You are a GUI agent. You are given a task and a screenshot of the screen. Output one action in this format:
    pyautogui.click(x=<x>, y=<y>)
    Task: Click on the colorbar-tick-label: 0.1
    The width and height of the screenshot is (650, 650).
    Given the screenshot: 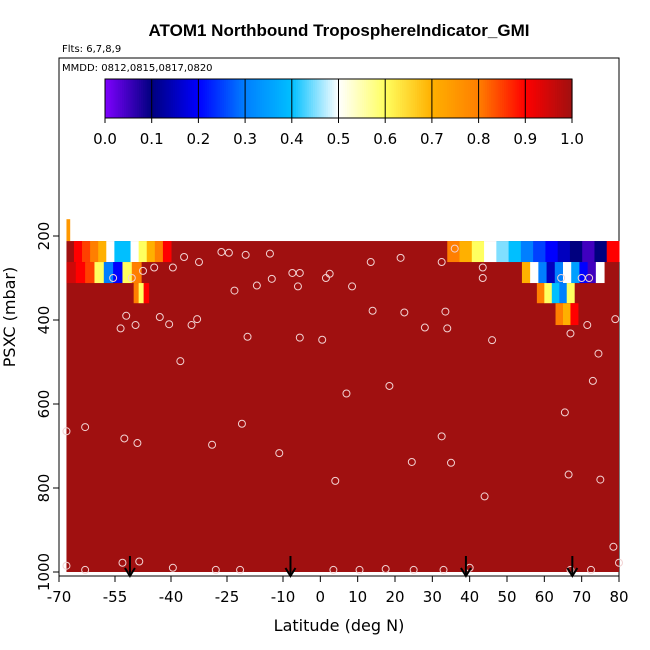 What is the action you would take?
    pyautogui.click(x=152, y=139)
    